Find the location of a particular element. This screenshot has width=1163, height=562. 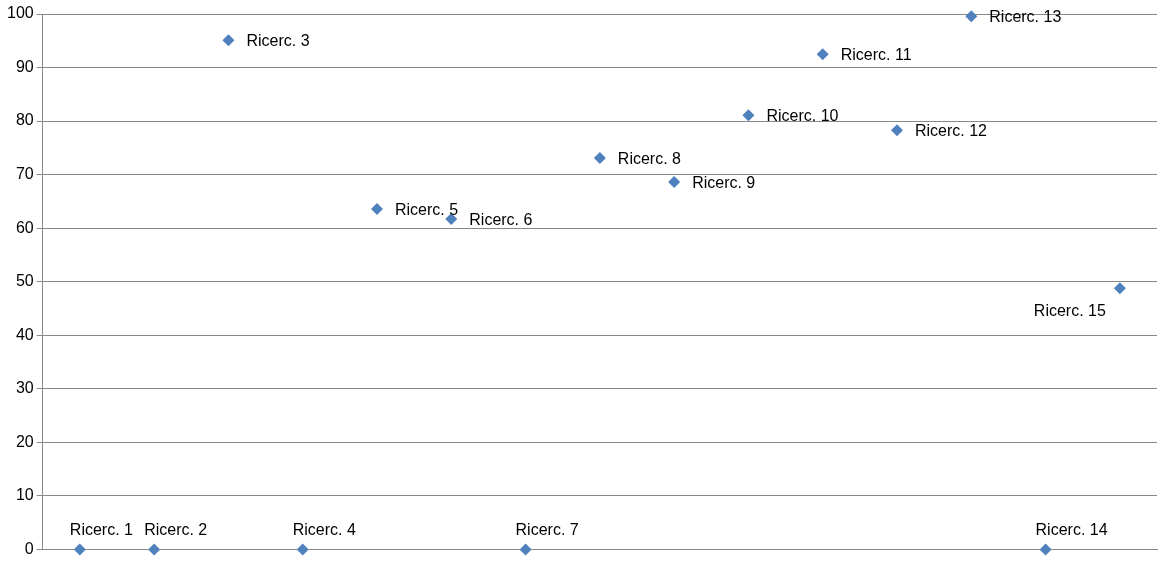

y-tick-label: 60 is located at coordinates (24, 227).